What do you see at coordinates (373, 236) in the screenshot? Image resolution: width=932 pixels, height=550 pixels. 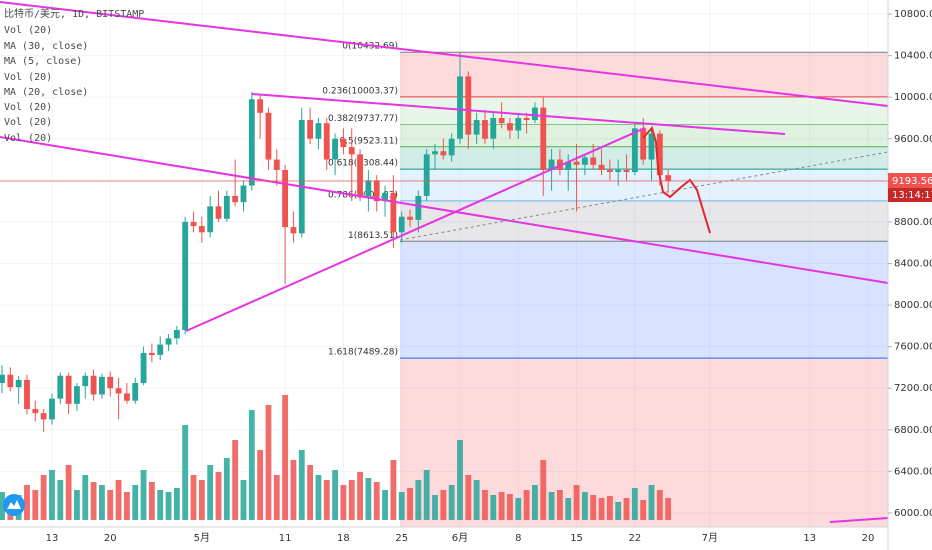 I see `fib-label: 1(8613.51)` at bounding box center [373, 236].